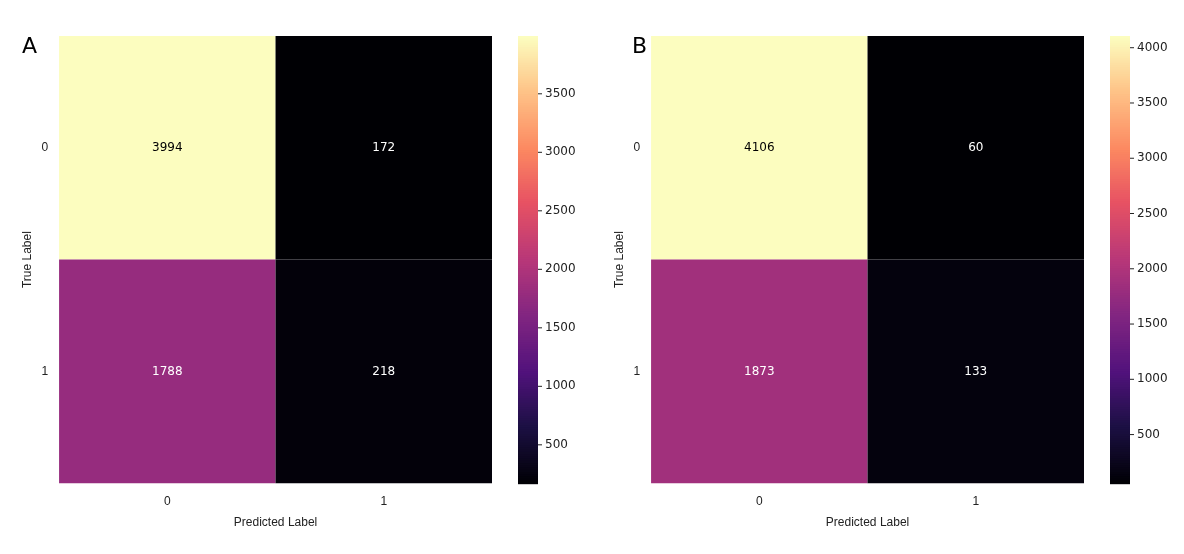 Image resolution: width=1184 pixels, height=554 pixels. I want to click on data-label: 4106, so click(759, 146).